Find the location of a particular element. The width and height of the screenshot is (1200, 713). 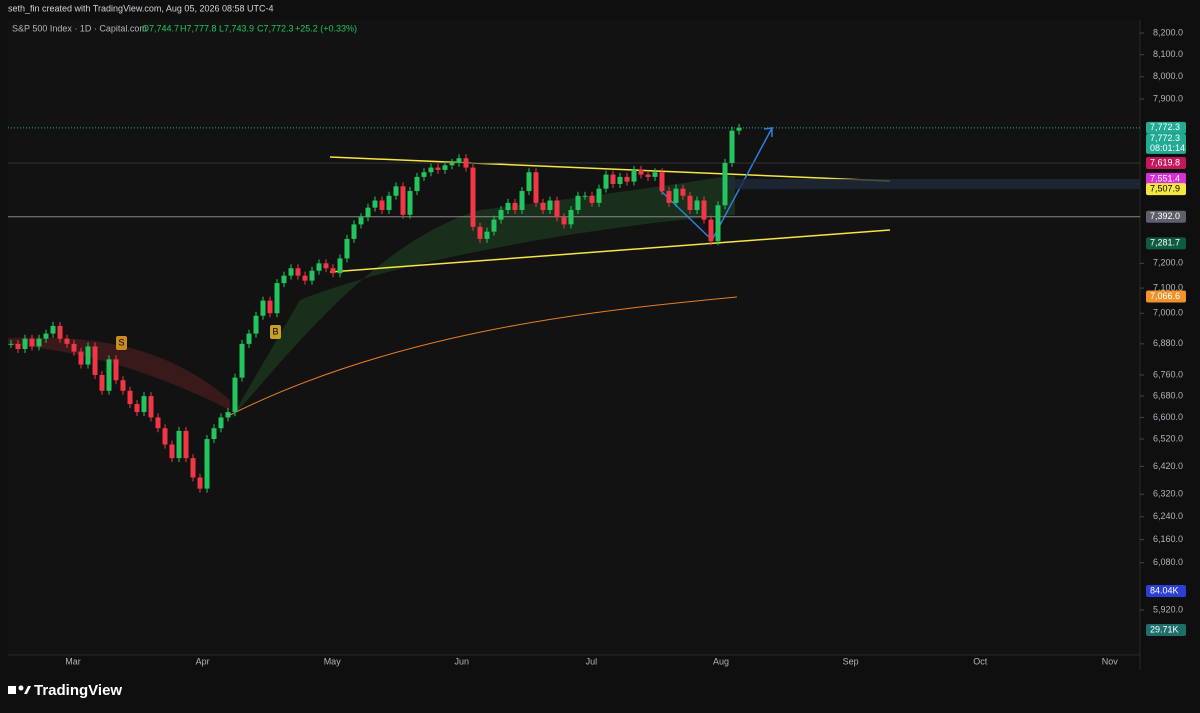

price-tick-label: 8,000.0 is located at coordinates (1168, 76).